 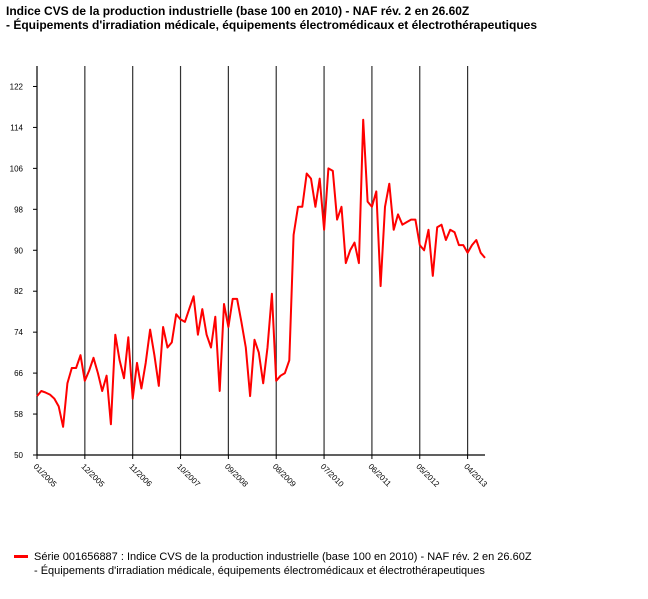 I want to click on y-tick-label: 122, so click(x=17, y=86).